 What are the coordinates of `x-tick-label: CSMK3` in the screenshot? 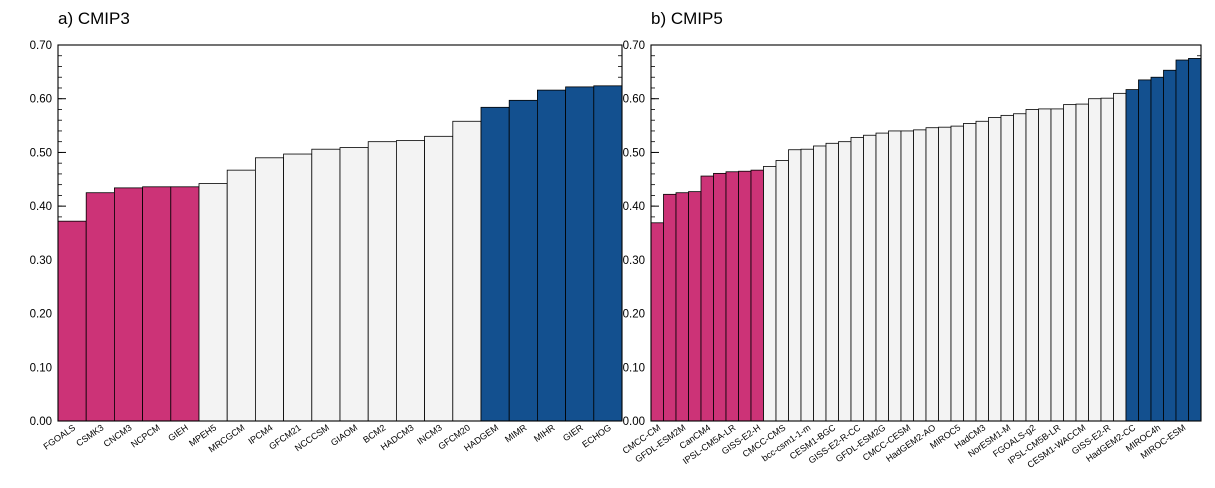 It's located at (89, 435).